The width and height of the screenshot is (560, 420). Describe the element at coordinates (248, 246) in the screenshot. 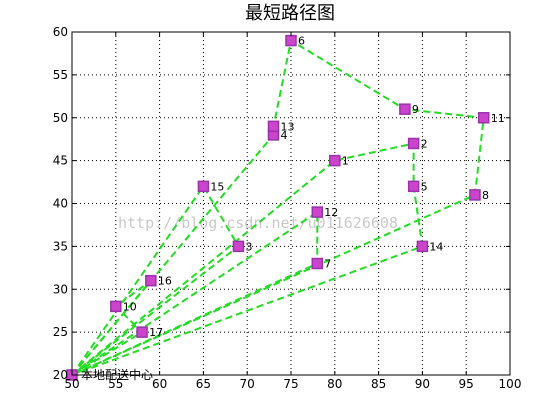

I see `point-label-3: 3` at that location.